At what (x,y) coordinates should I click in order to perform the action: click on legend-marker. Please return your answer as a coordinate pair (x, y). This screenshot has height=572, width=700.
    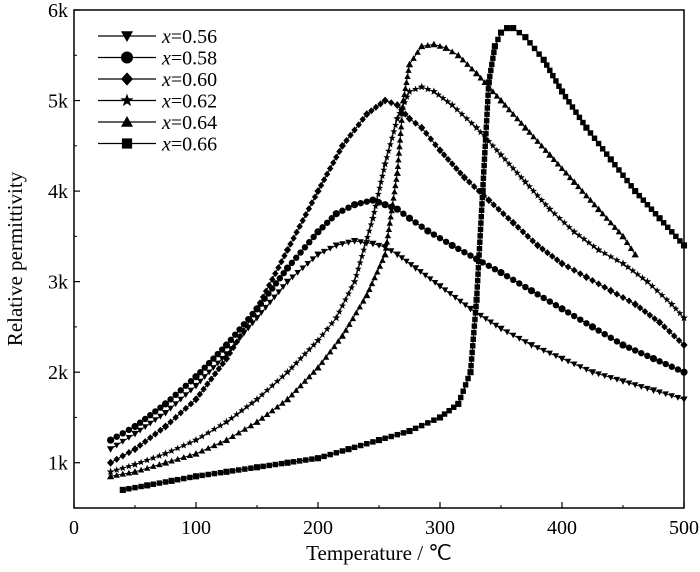
    Looking at the image, I should click on (127, 36).